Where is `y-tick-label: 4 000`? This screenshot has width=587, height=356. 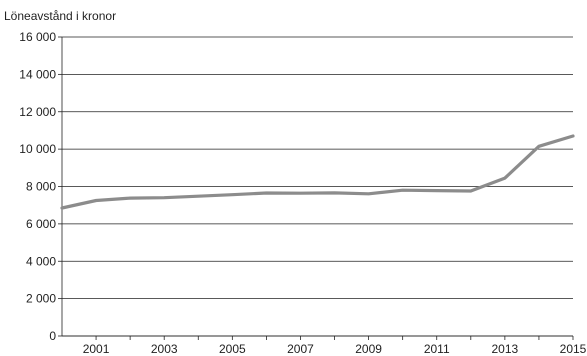
y-tick-label: 4 000 is located at coordinates (41, 261).